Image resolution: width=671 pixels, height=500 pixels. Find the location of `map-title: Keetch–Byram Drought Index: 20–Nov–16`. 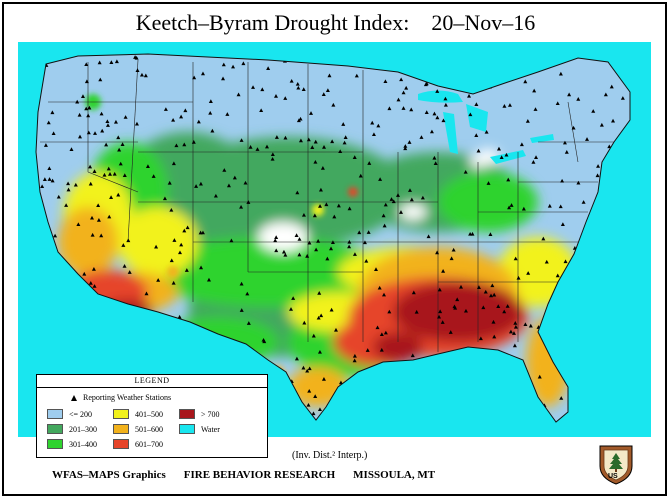

map-title: Keetch–Byram Drought Index: 20–Nov–16 is located at coordinates (335, 22).